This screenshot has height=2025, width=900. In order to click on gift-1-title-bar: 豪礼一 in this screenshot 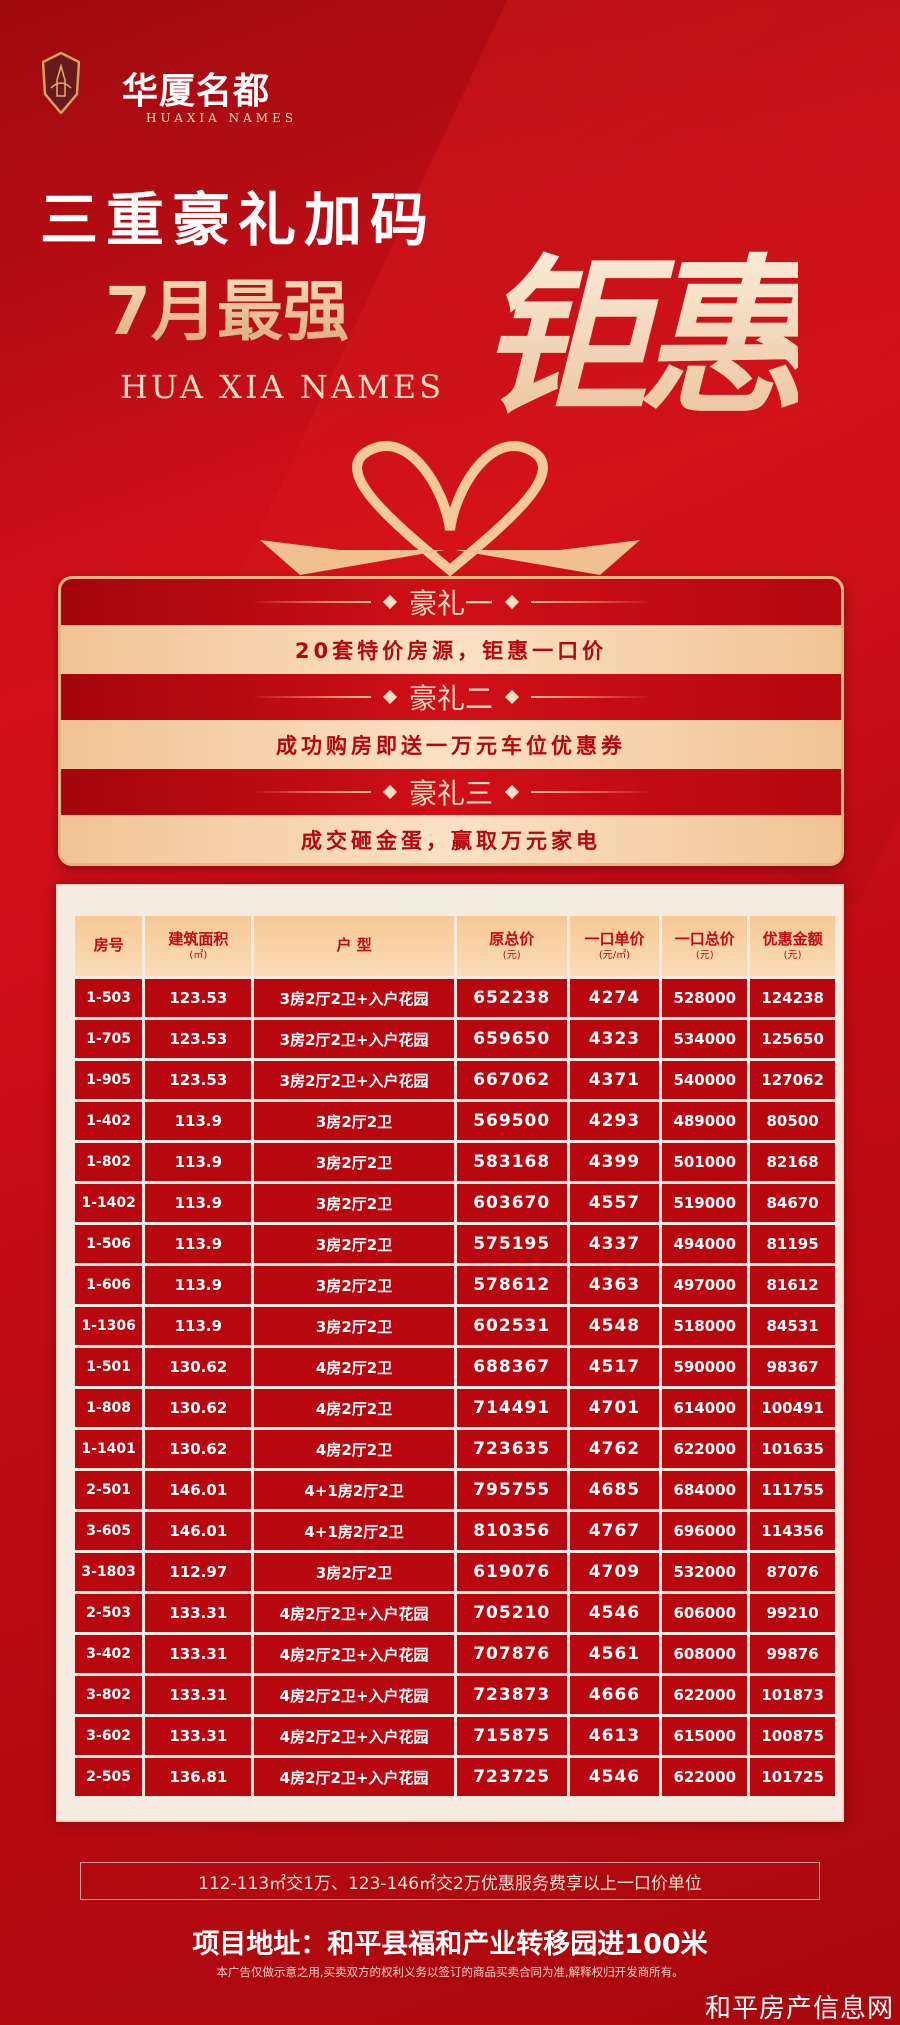, I will do `click(451, 602)`.